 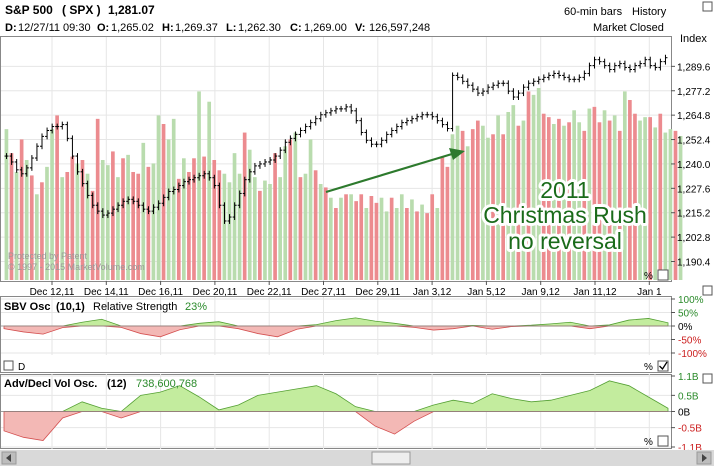 What do you see at coordinates (166, 384) in the screenshot?
I see `adv-value: 738,600,768` at bounding box center [166, 384].